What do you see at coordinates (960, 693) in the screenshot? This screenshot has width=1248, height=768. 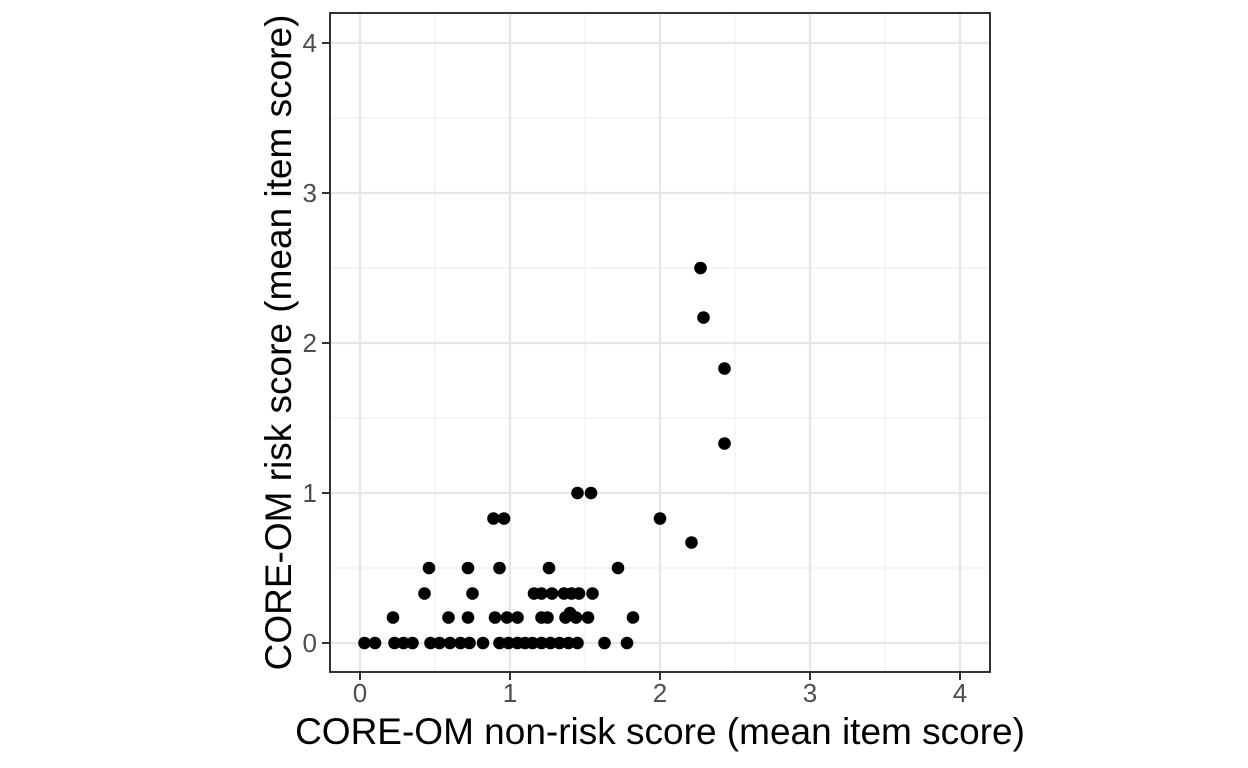 I see `x-tick-label: 4` at bounding box center [960, 693].